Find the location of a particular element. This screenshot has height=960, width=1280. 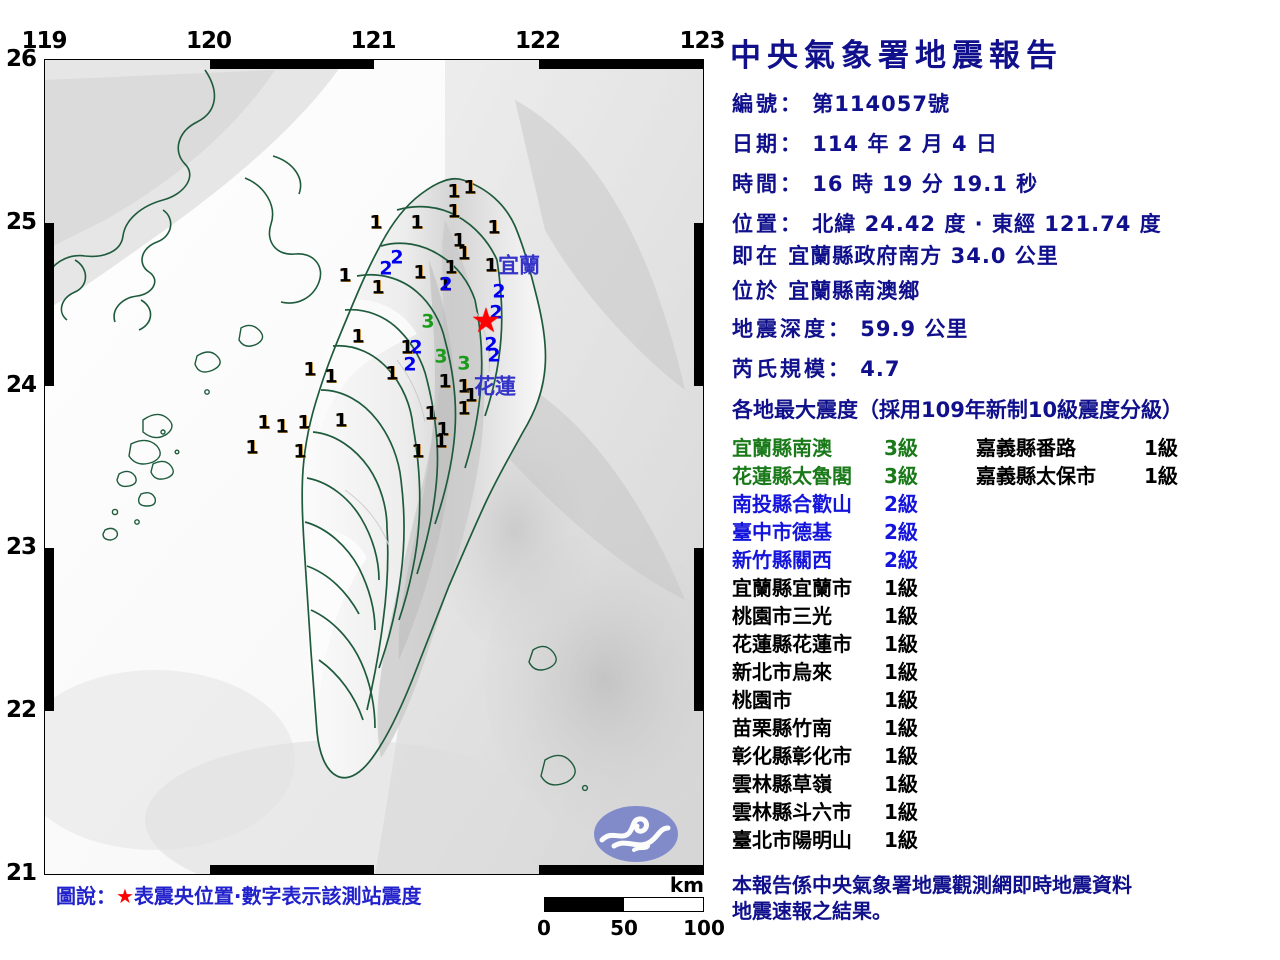

report-field-row: 時間： 16 時 19 分 19.1 秒 is located at coordinates (885, 183).